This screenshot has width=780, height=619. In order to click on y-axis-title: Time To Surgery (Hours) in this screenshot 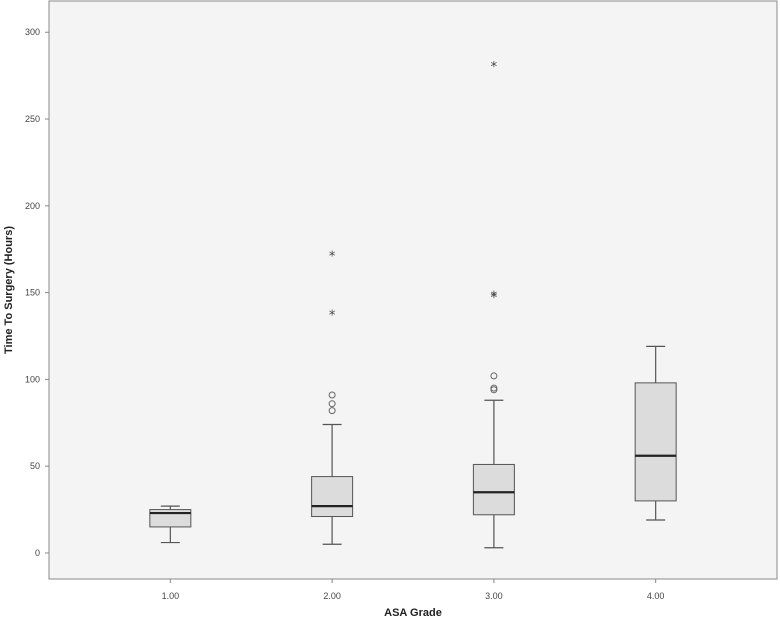, I will do `click(9, 290)`.